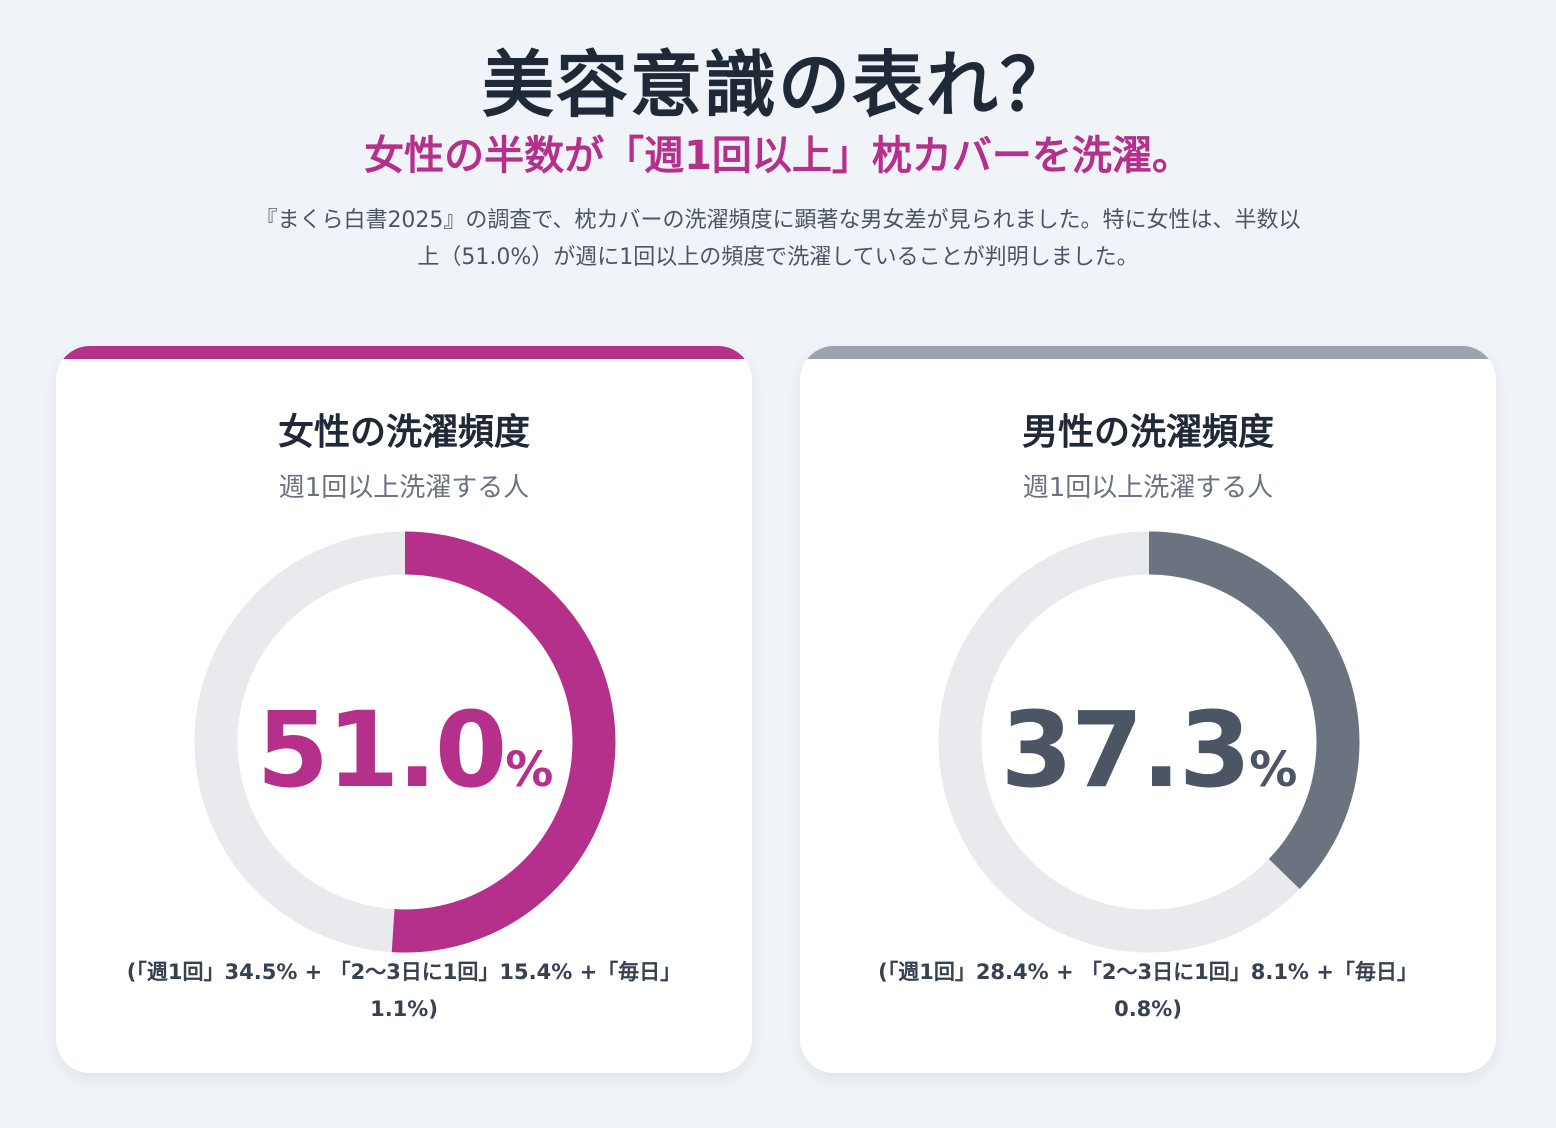  What do you see at coordinates (1147, 432) in the screenshot?
I see `male-card-title: 男性の洗濯頻度` at bounding box center [1147, 432].